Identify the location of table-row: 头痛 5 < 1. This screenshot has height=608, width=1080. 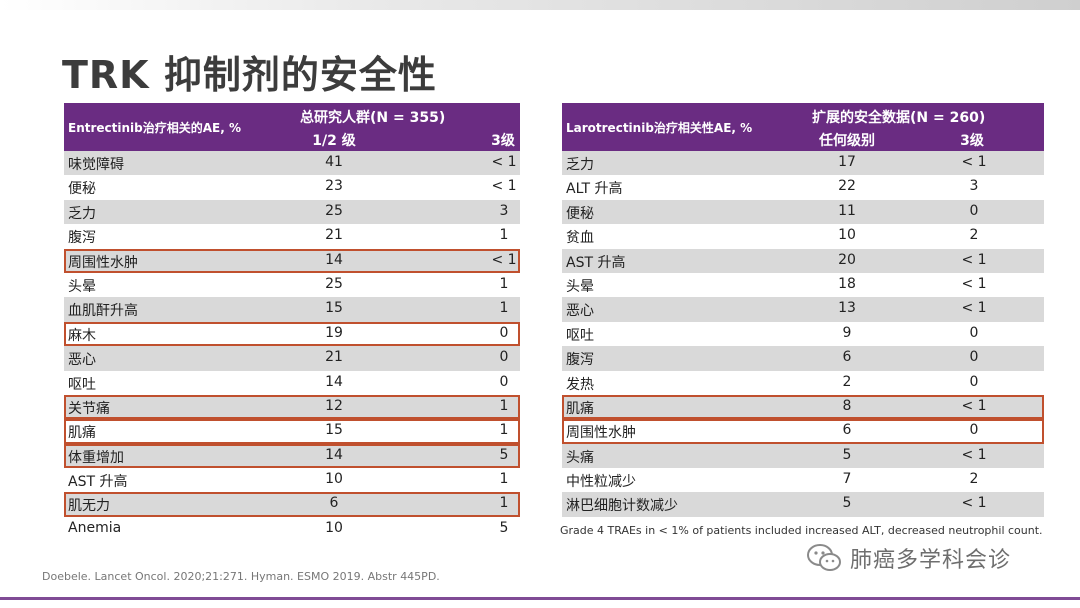
(803, 456).